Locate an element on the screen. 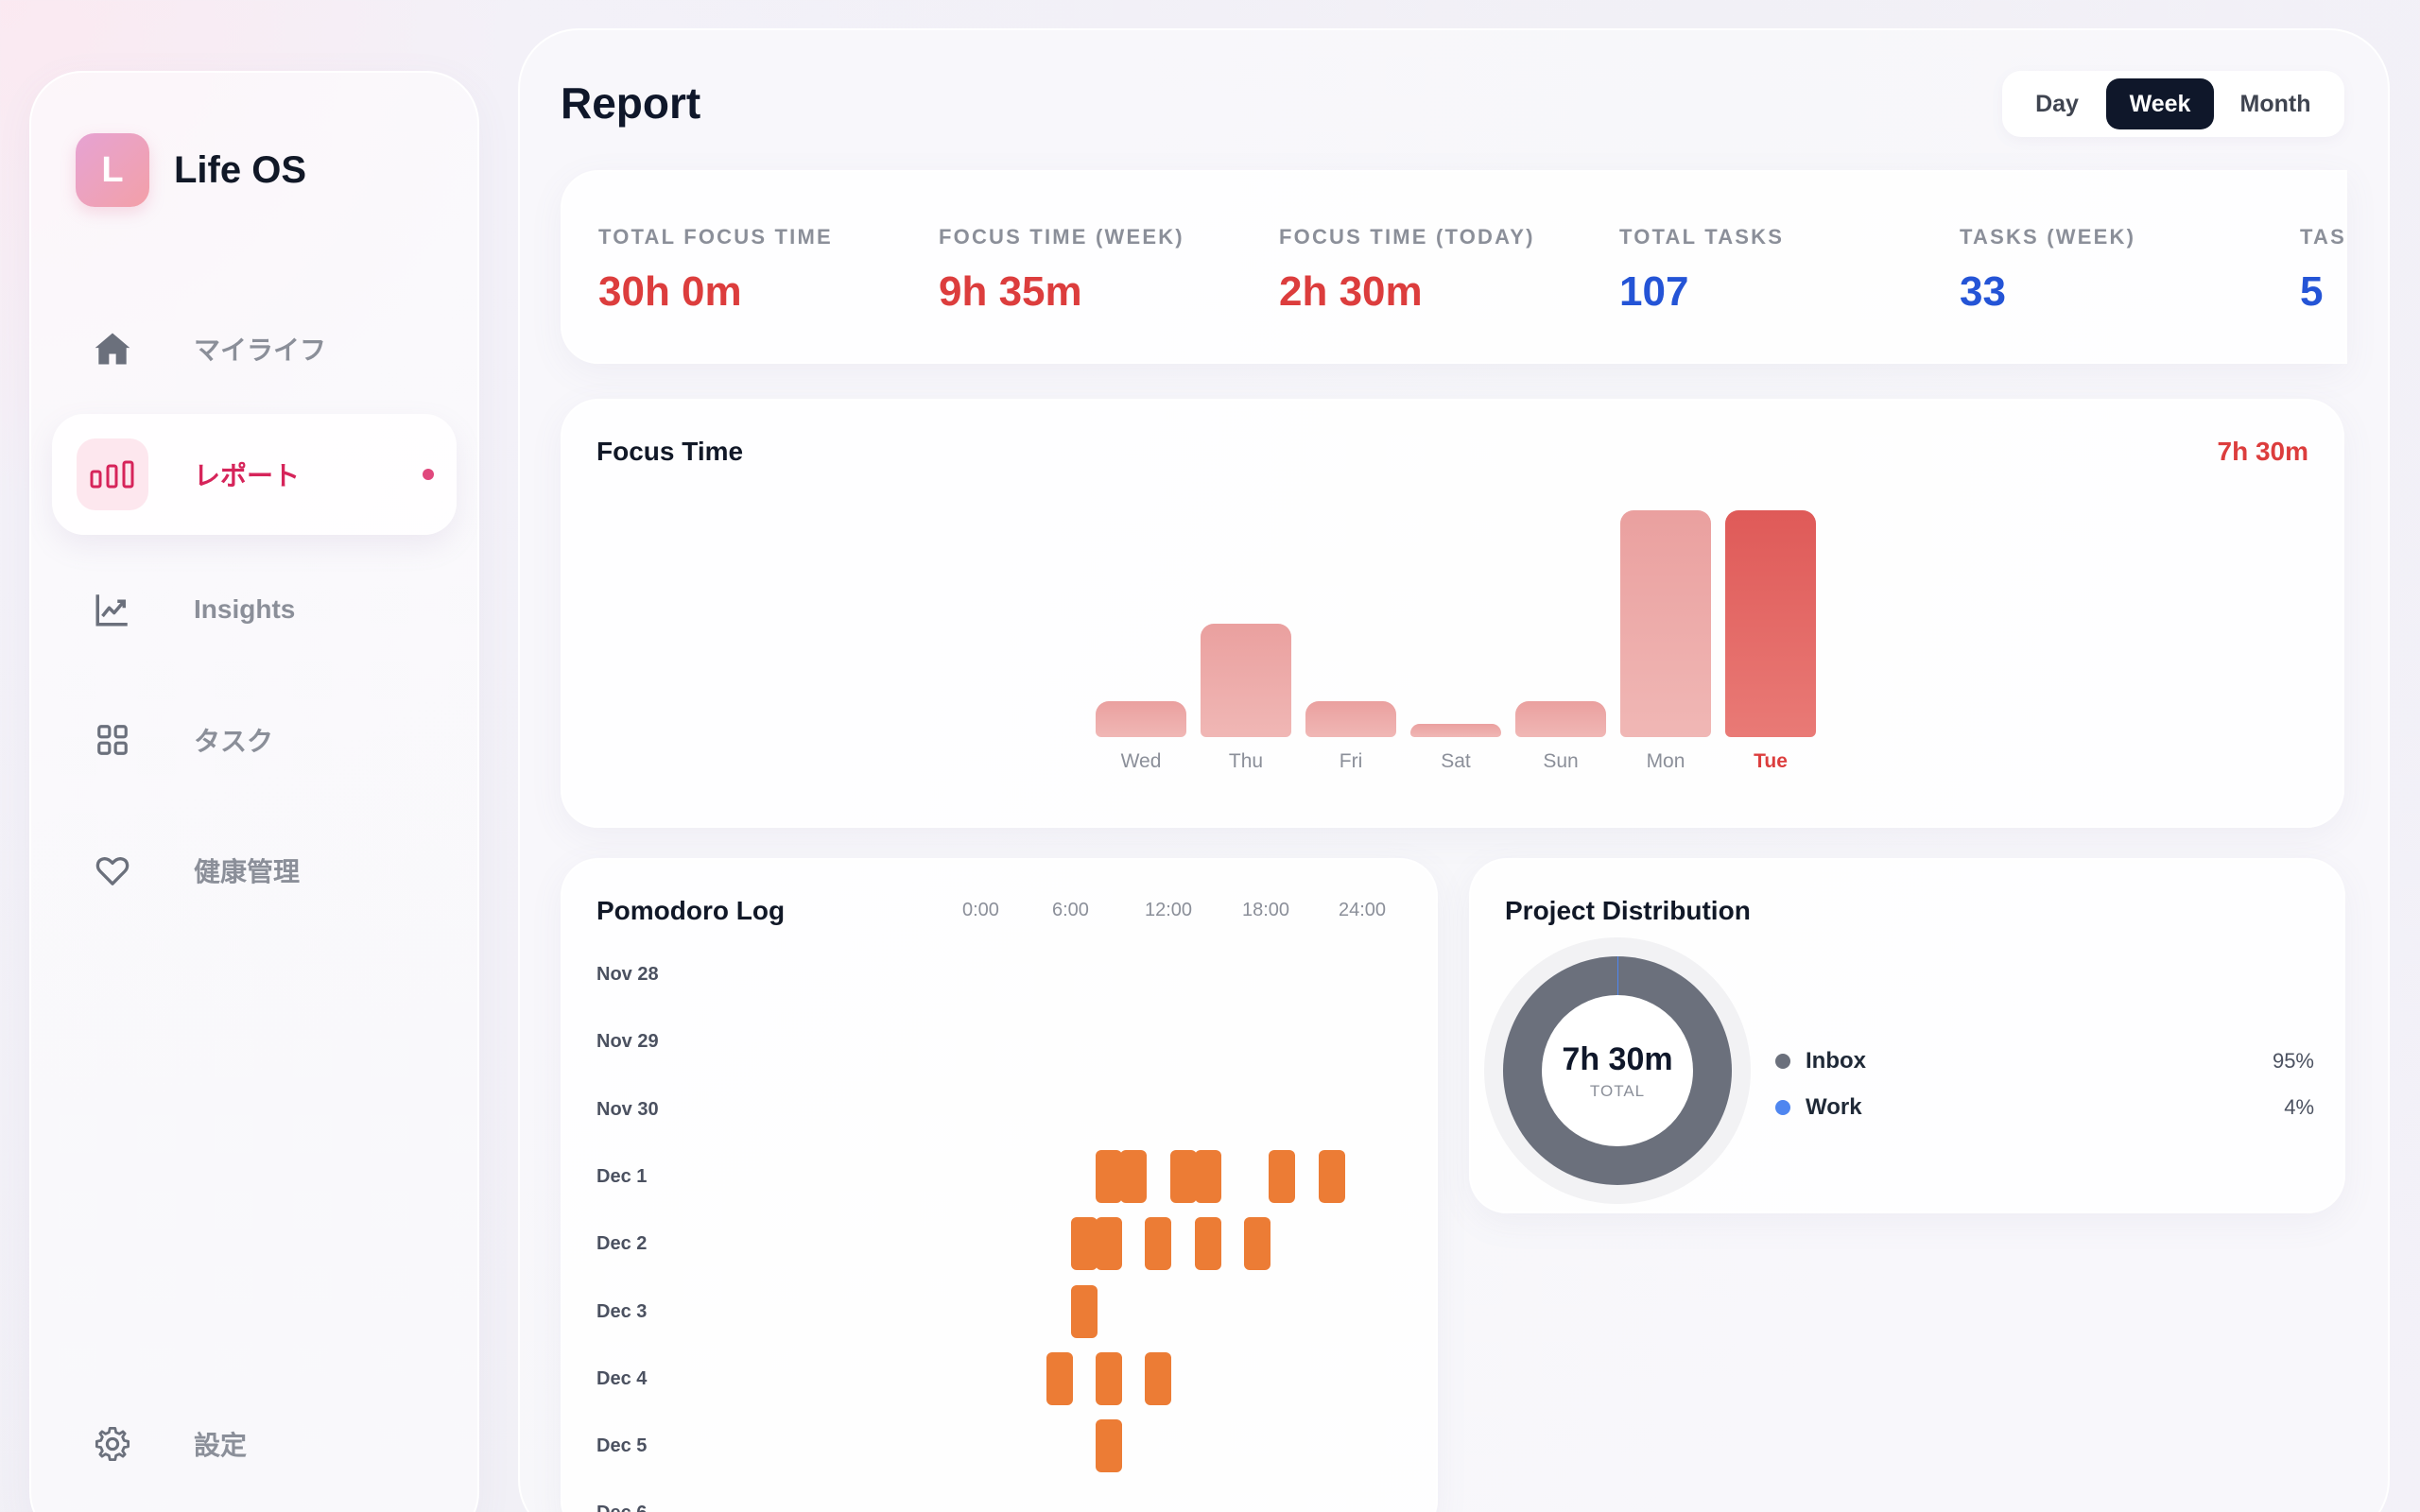 Image resolution: width=2420 pixels, height=1512 pixels. pomodoro-hour-label: 0:00 is located at coordinates (980, 910).